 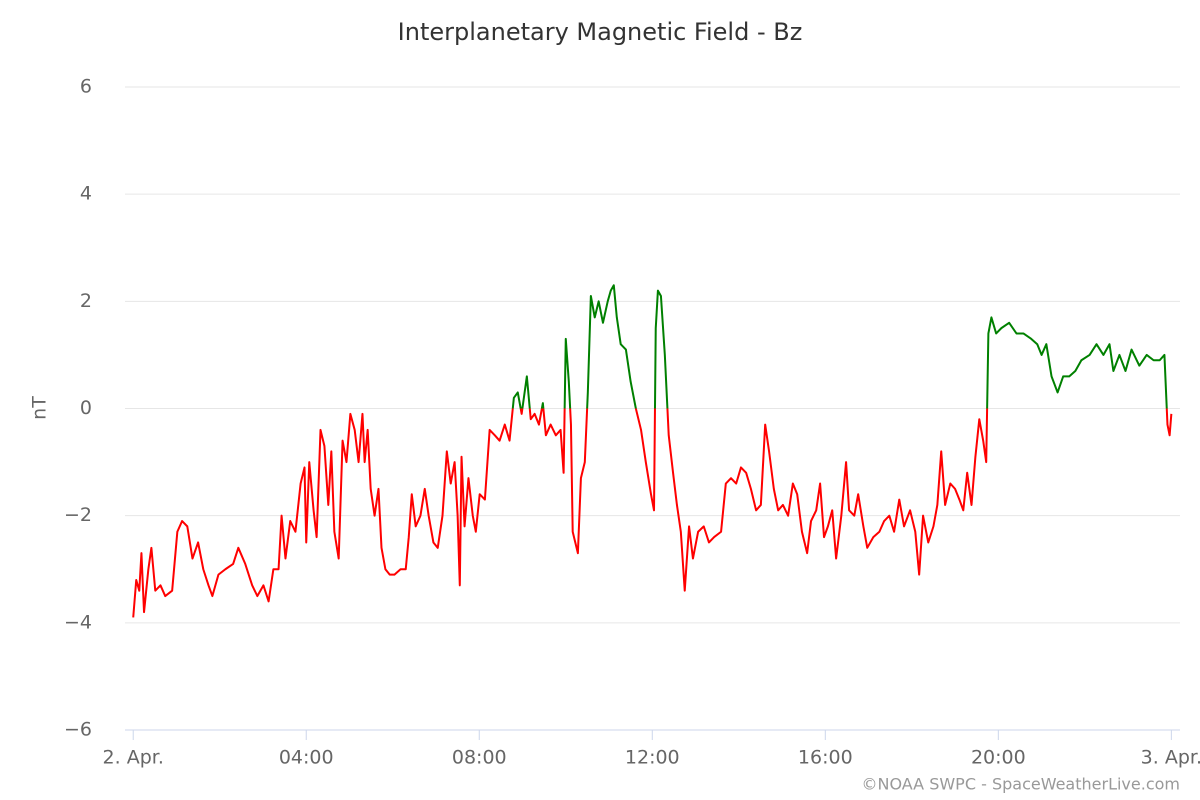 I want to click on y-tick-label: −6, so click(x=78, y=730).